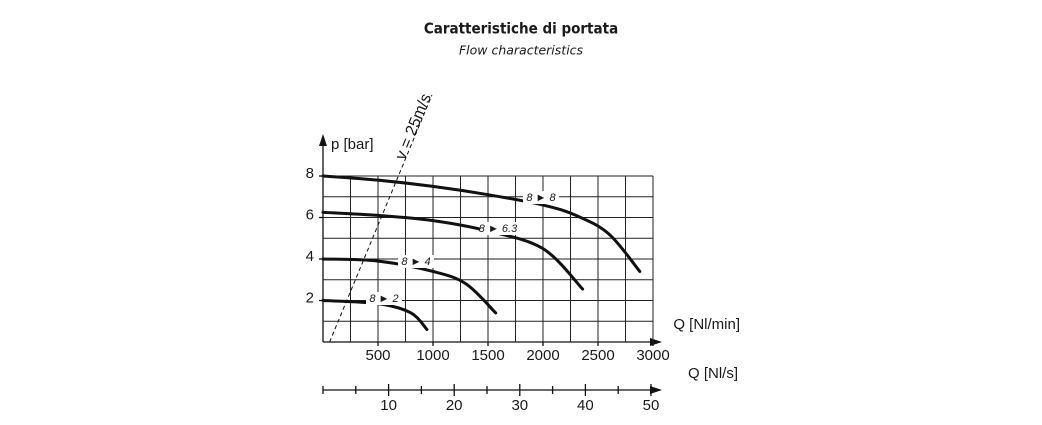 The image size is (1042, 425). What do you see at coordinates (521, 29) in the screenshot?
I see `chart-title: Caratteristiche di portata` at bounding box center [521, 29].